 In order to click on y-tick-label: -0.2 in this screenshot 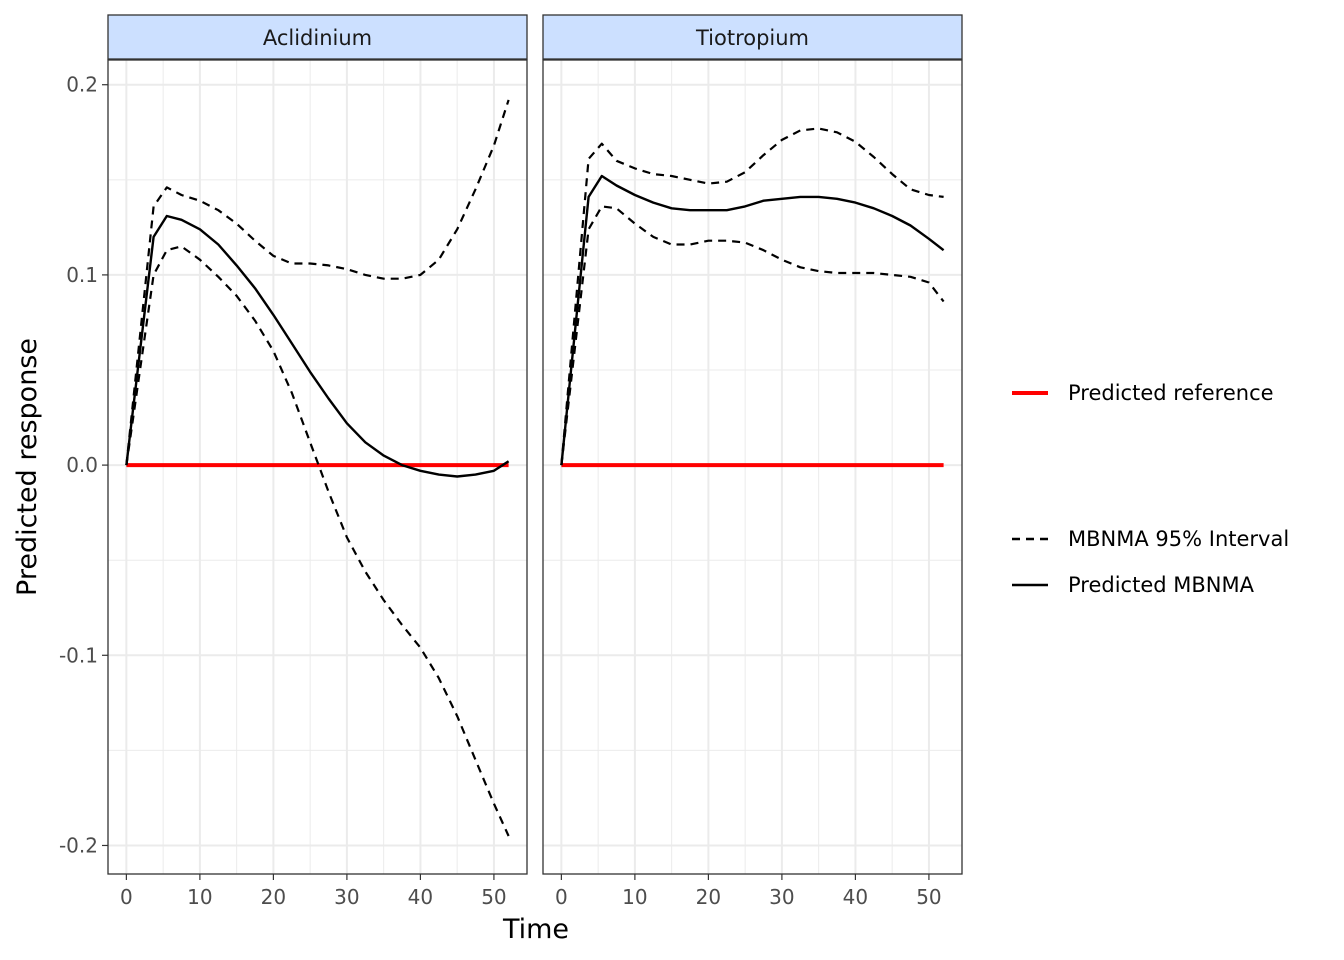, I will do `click(78, 845)`.